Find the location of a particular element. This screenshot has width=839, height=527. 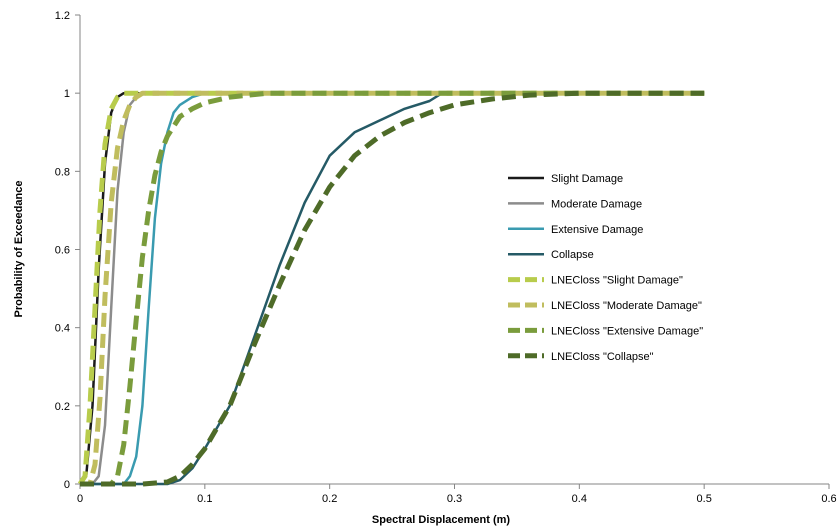

y-tick-label: 1 is located at coordinates (67, 94).